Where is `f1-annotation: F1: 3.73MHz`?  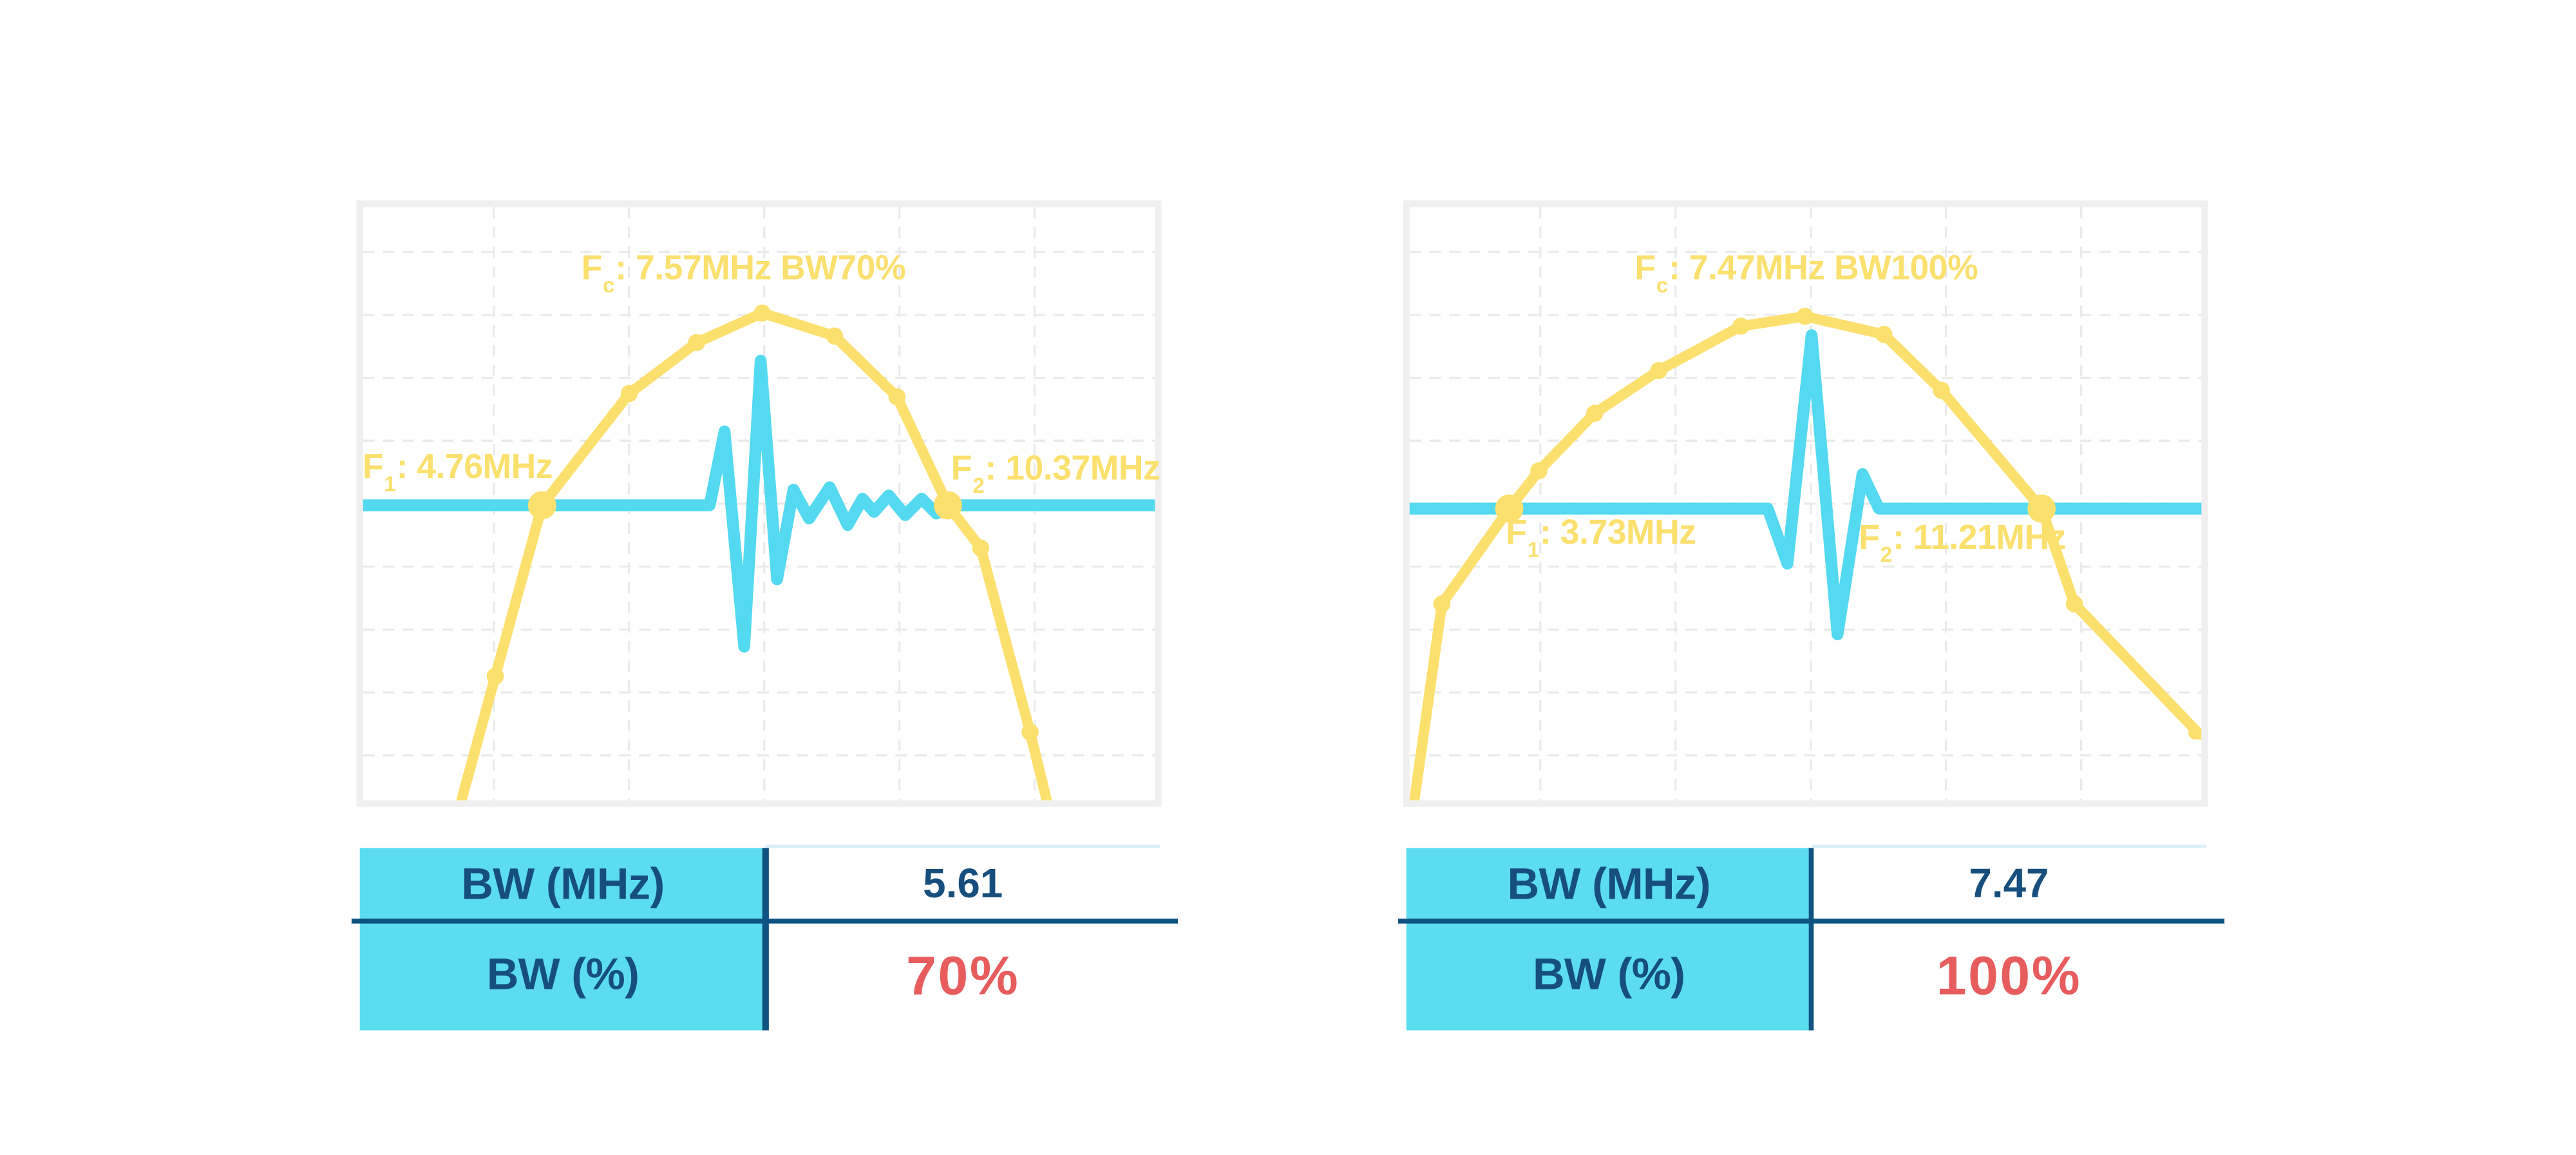
f1-annotation: F1: 3.73MHz is located at coordinates (1601, 537).